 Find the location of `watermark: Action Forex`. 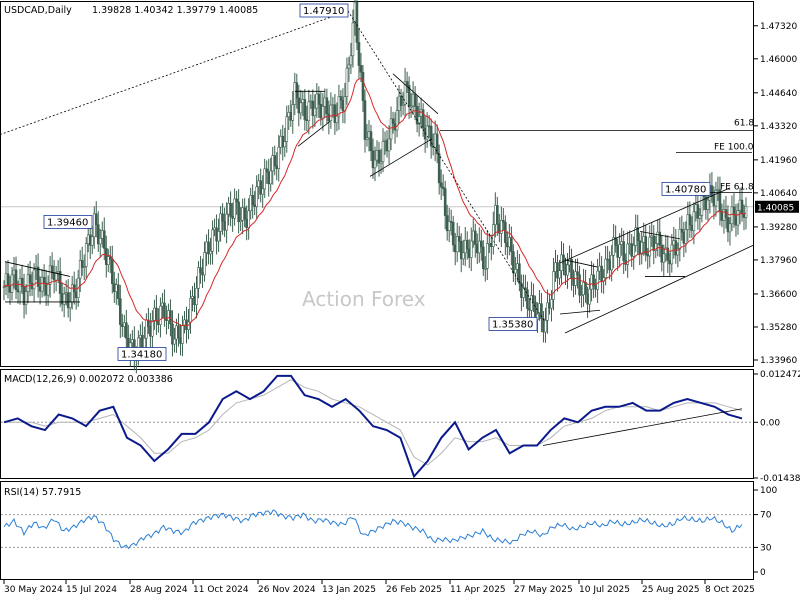

watermark: Action Forex is located at coordinates (364, 299).